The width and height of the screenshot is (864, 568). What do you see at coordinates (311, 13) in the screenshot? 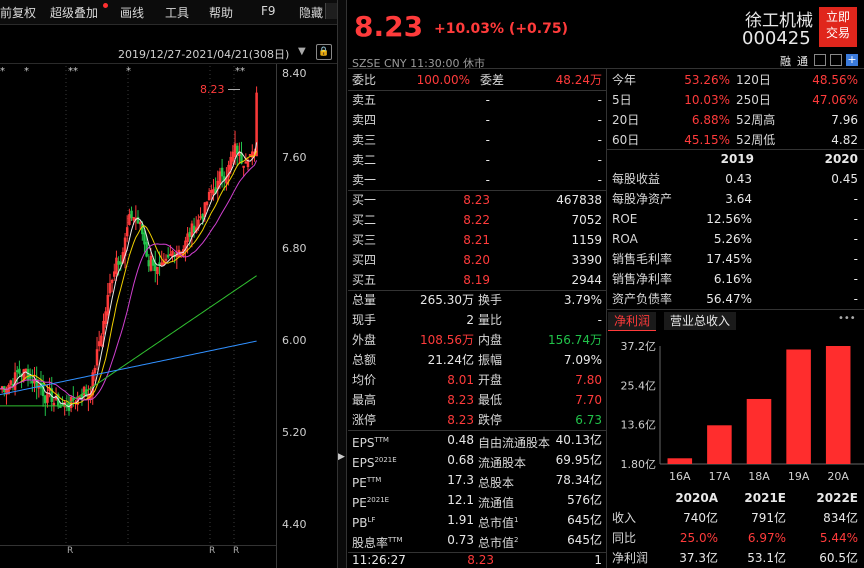
I see `menu-hide: 隐藏` at bounding box center [311, 13].